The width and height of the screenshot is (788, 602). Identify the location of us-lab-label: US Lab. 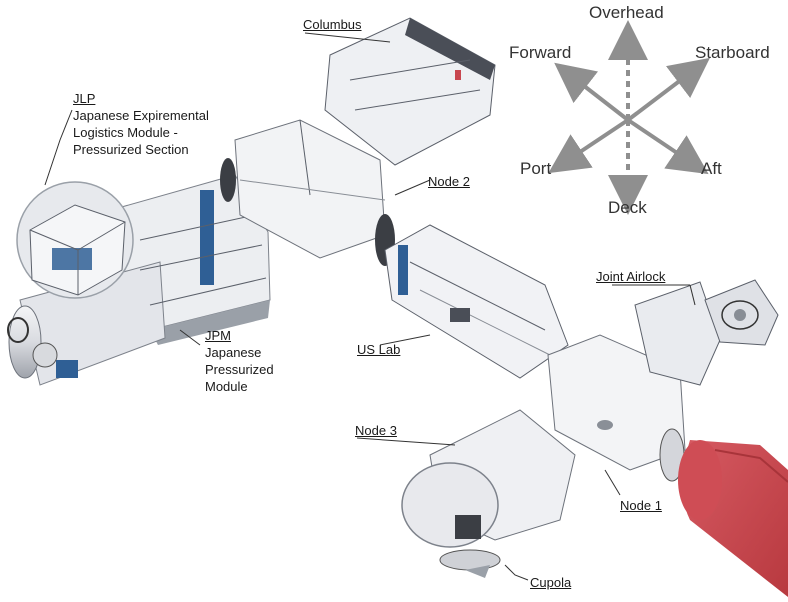
(379, 349).